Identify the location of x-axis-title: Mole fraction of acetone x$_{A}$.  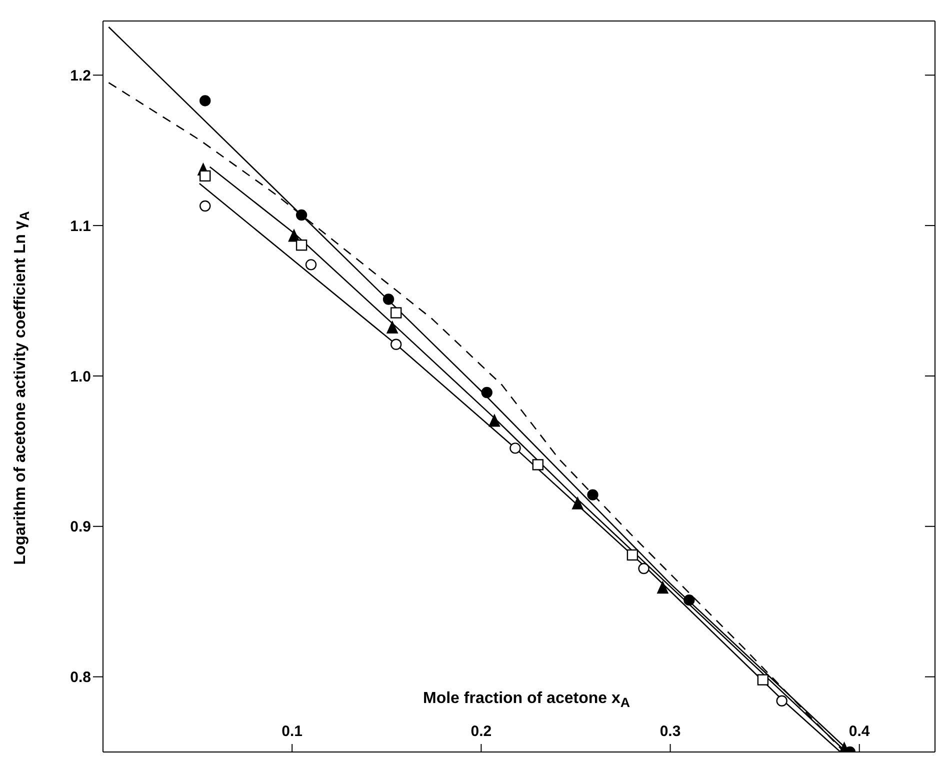
(526, 700).